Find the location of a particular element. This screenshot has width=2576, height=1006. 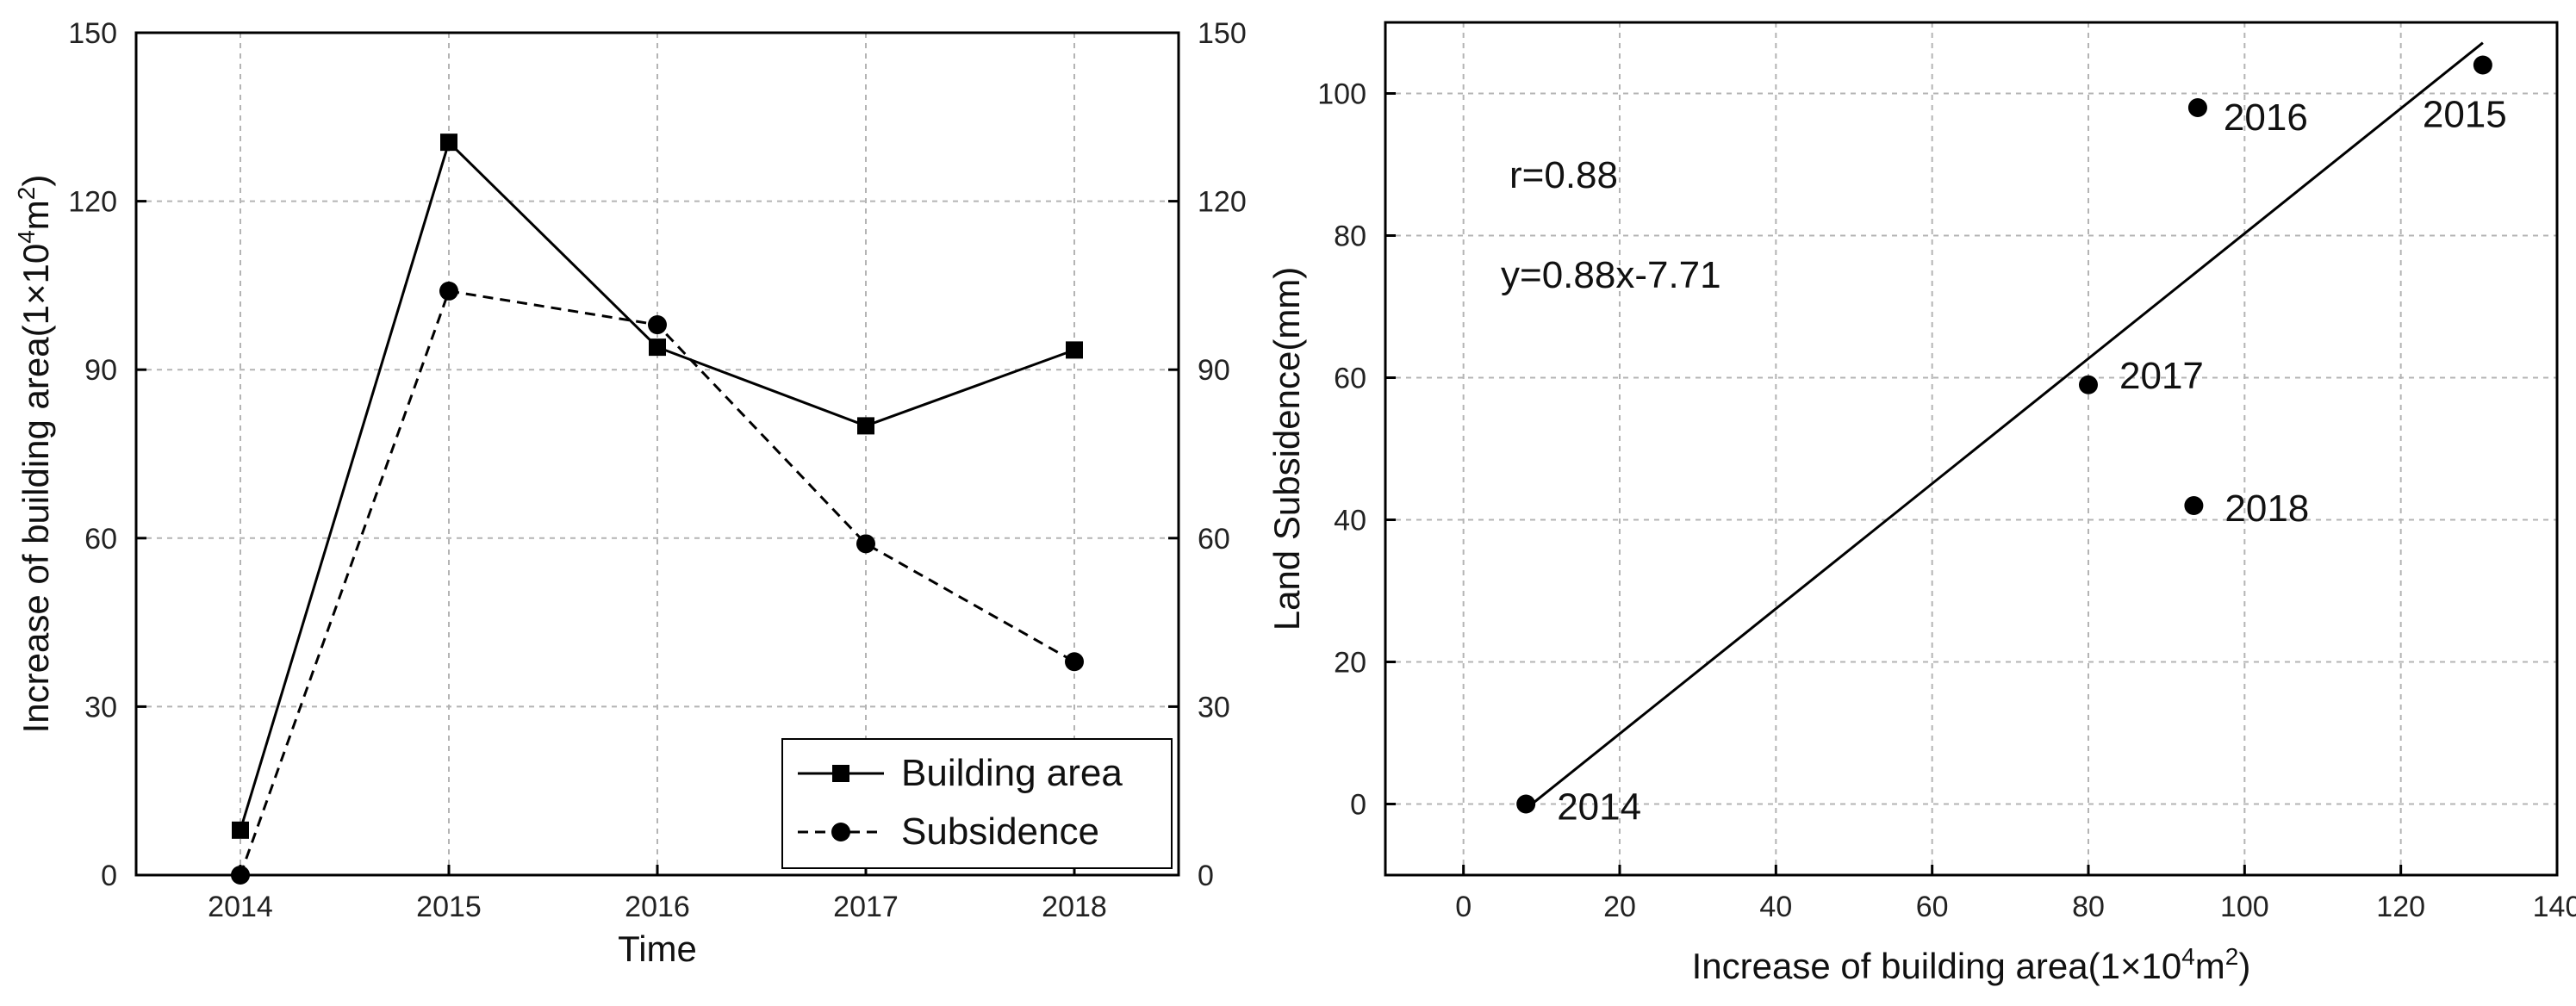

legend-box is located at coordinates (977, 803).